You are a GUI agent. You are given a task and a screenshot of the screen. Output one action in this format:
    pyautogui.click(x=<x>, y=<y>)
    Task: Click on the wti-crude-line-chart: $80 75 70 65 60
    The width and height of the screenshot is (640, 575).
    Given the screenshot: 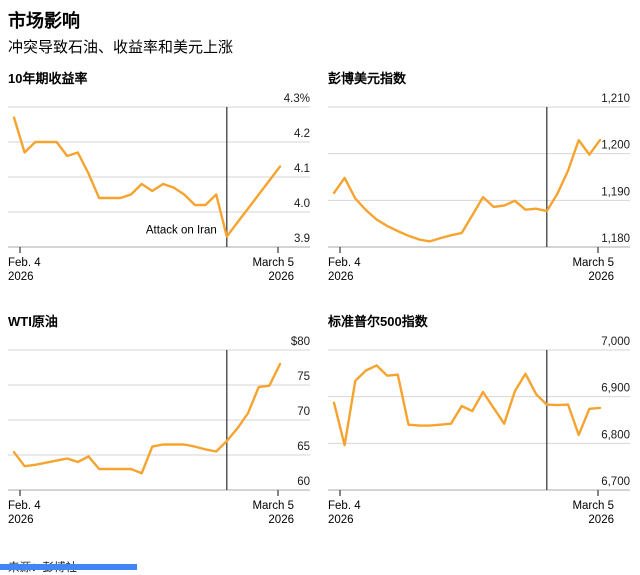 What is the action you would take?
    pyautogui.click(x=159, y=416)
    